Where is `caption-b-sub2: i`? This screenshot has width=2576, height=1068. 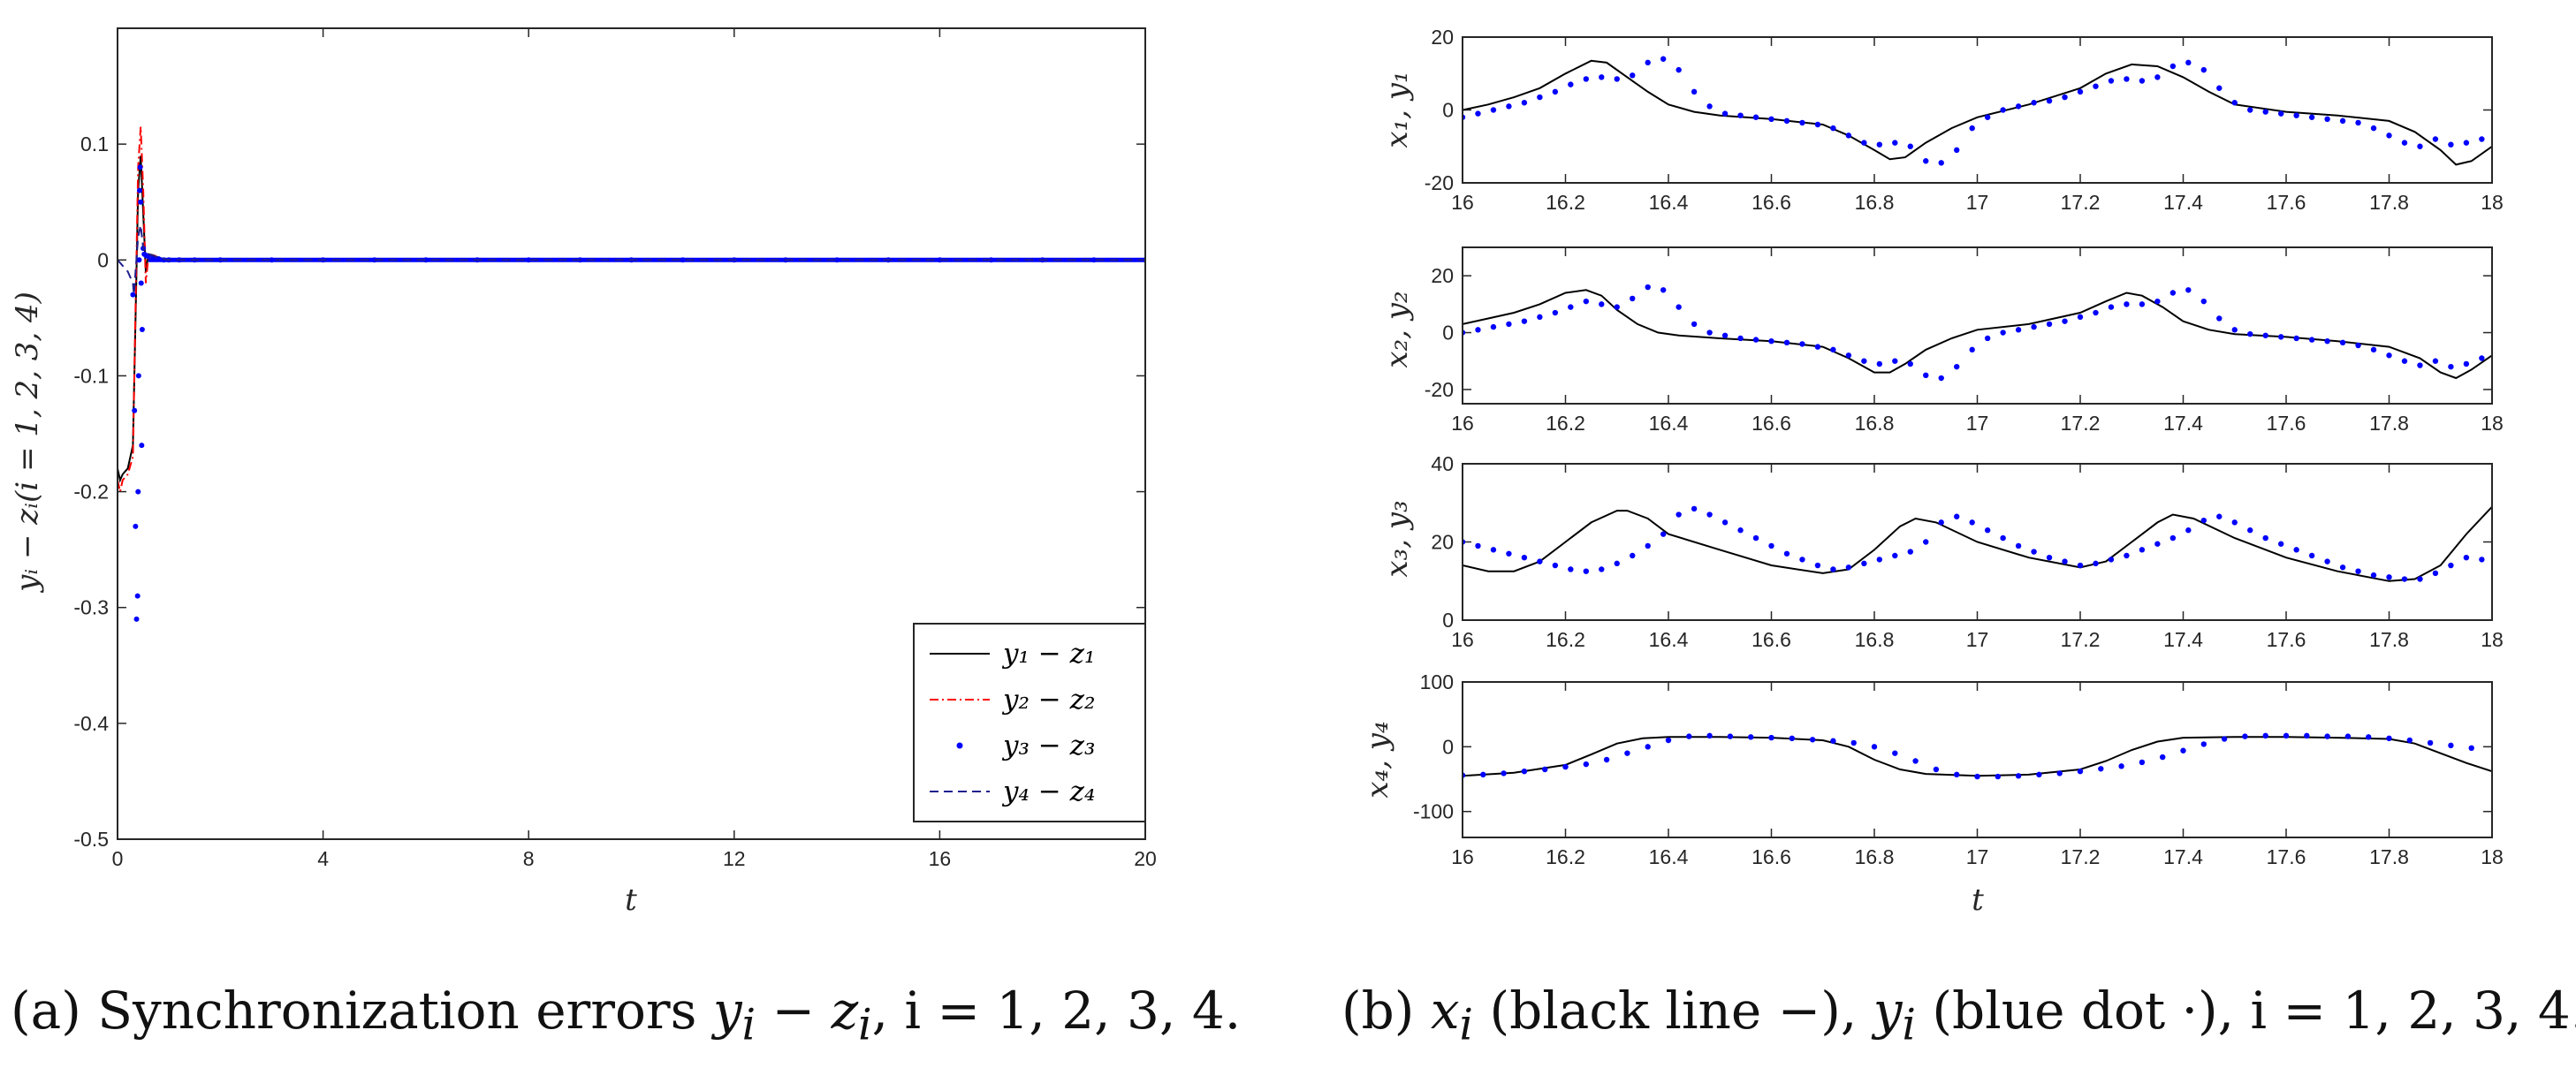 caption-b-sub2: i is located at coordinates (1909, 1025).